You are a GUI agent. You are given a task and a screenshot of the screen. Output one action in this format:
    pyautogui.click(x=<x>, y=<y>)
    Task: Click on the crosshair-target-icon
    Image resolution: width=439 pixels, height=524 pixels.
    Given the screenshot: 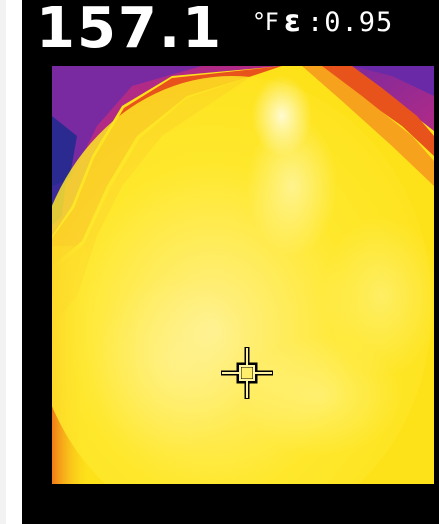 What is the action you would take?
    pyautogui.click(x=247, y=373)
    